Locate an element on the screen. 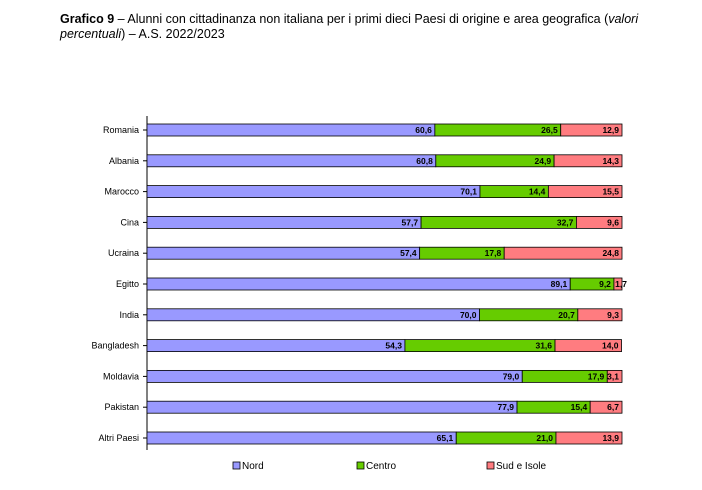  value-label: 15,4 is located at coordinates (579, 407).